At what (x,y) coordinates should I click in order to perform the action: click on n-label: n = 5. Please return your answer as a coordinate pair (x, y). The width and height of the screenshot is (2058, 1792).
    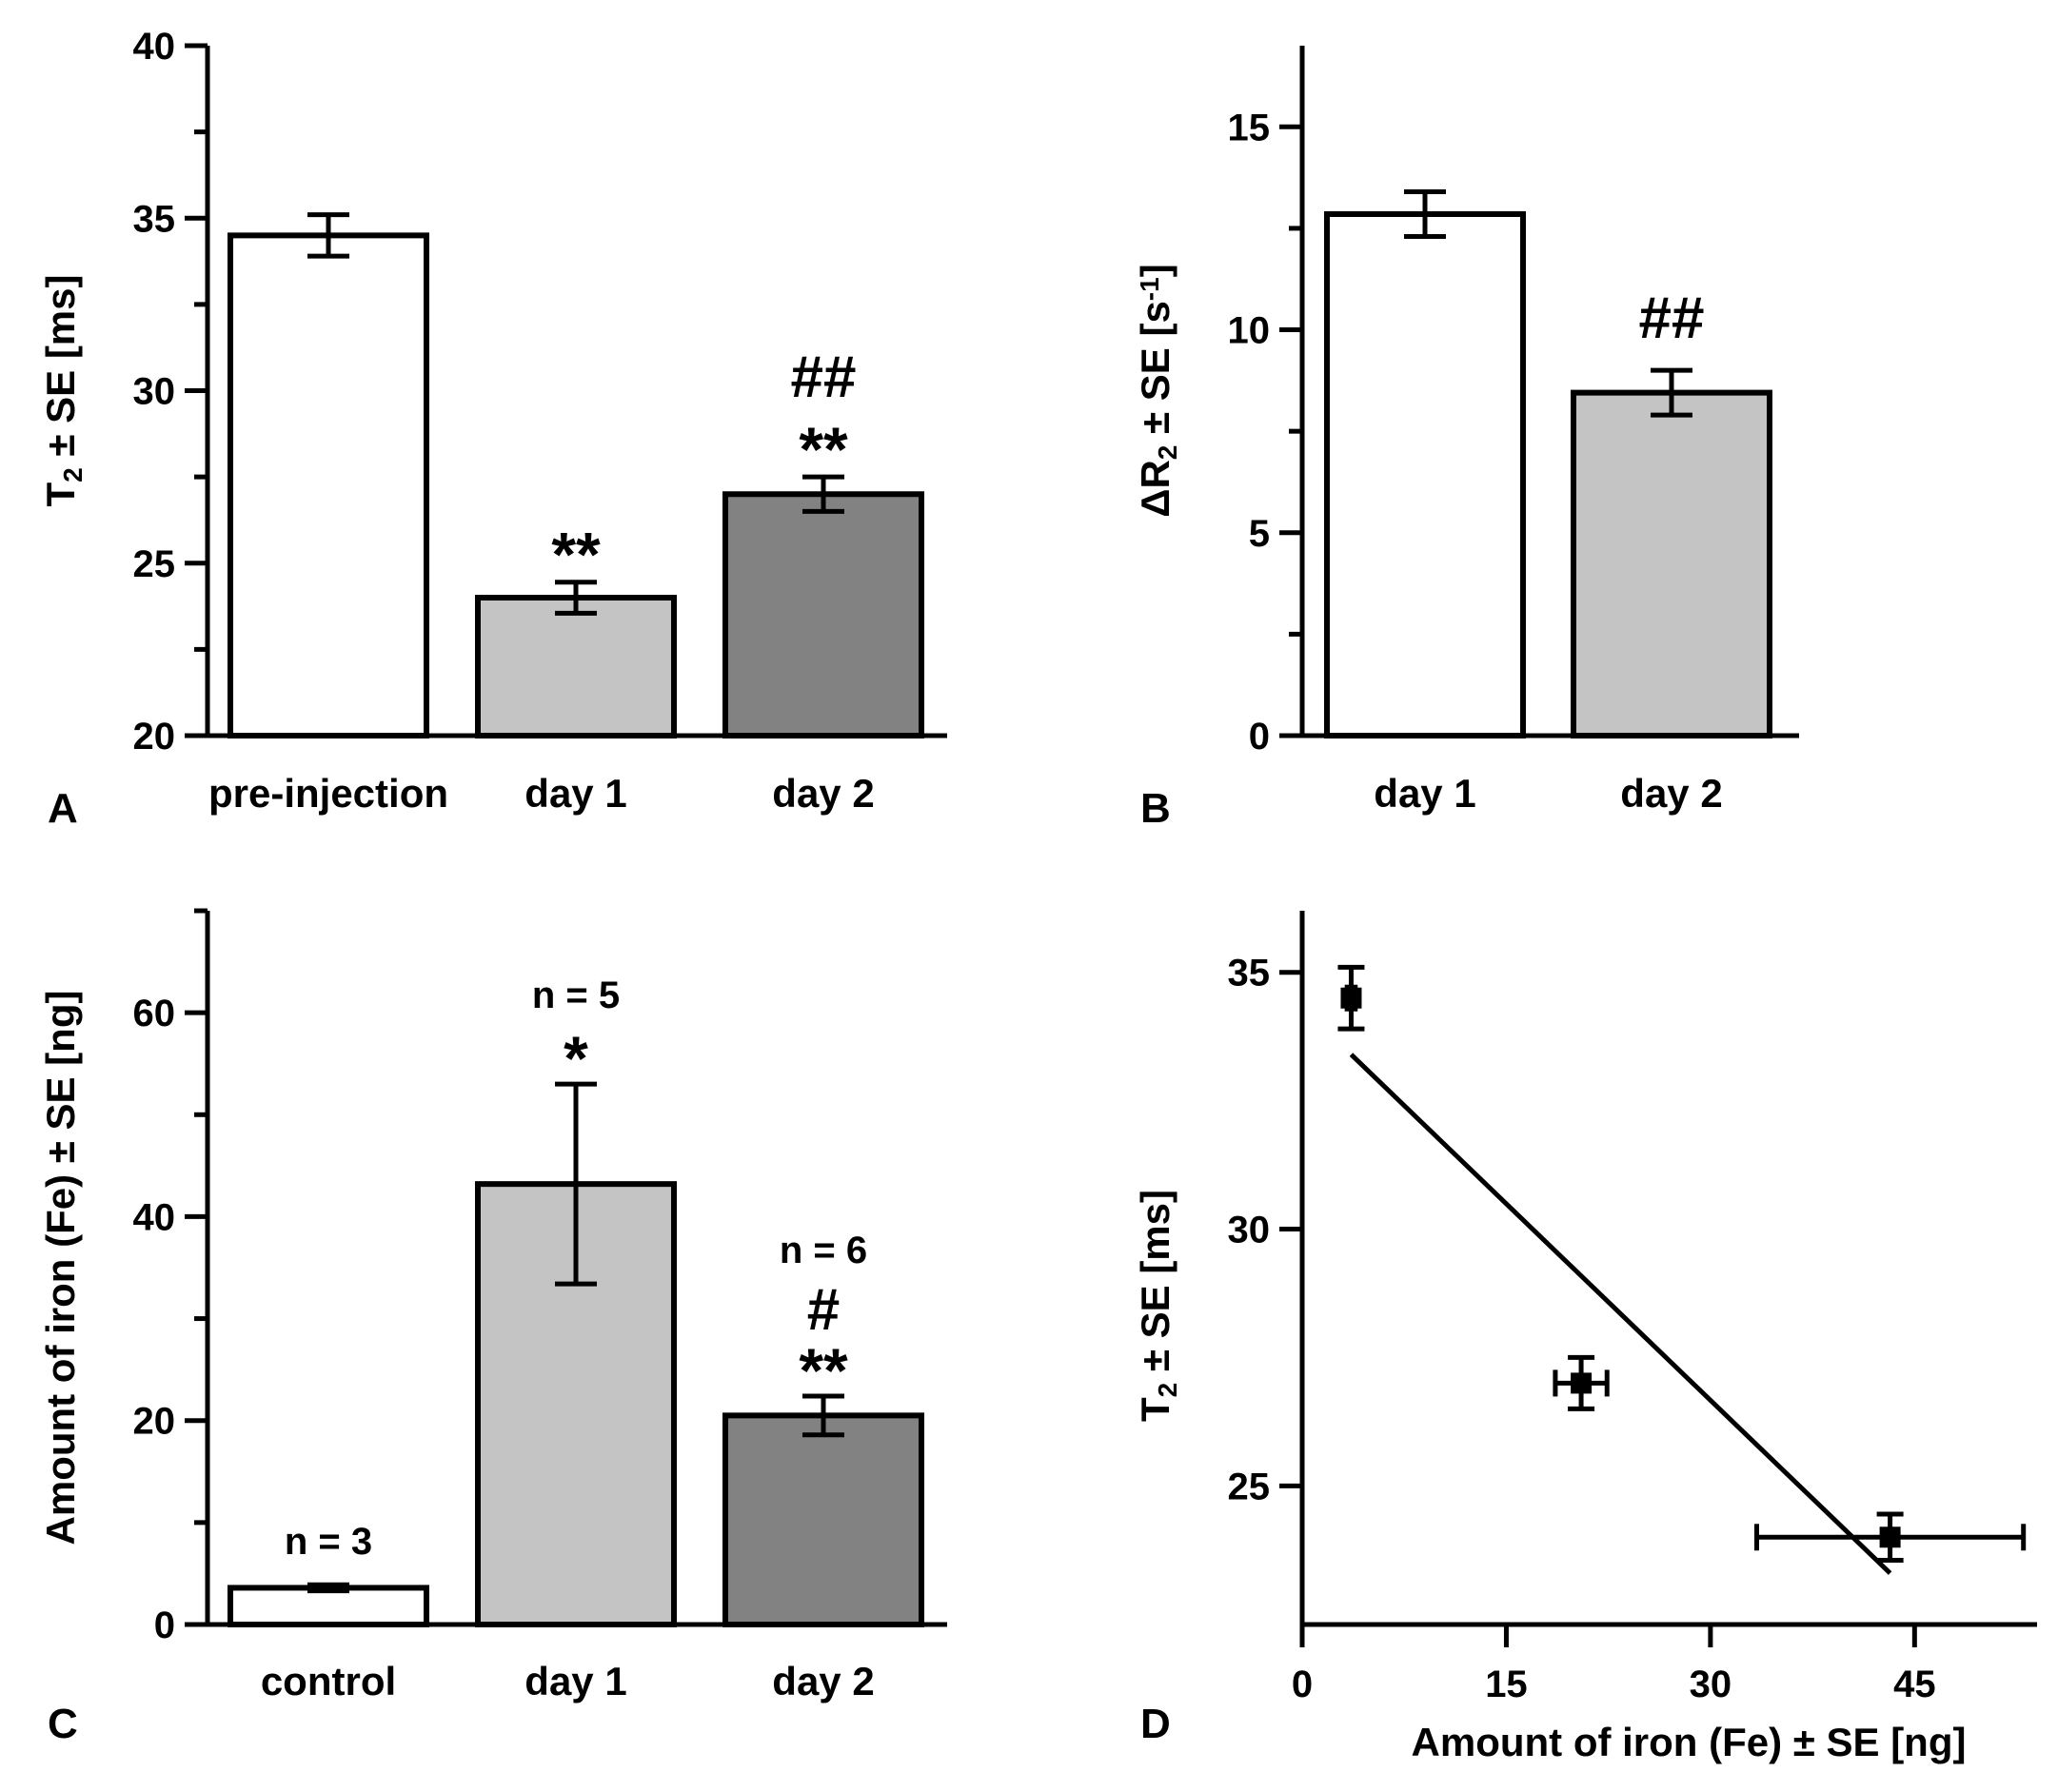
    Looking at the image, I should click on (576, 995).